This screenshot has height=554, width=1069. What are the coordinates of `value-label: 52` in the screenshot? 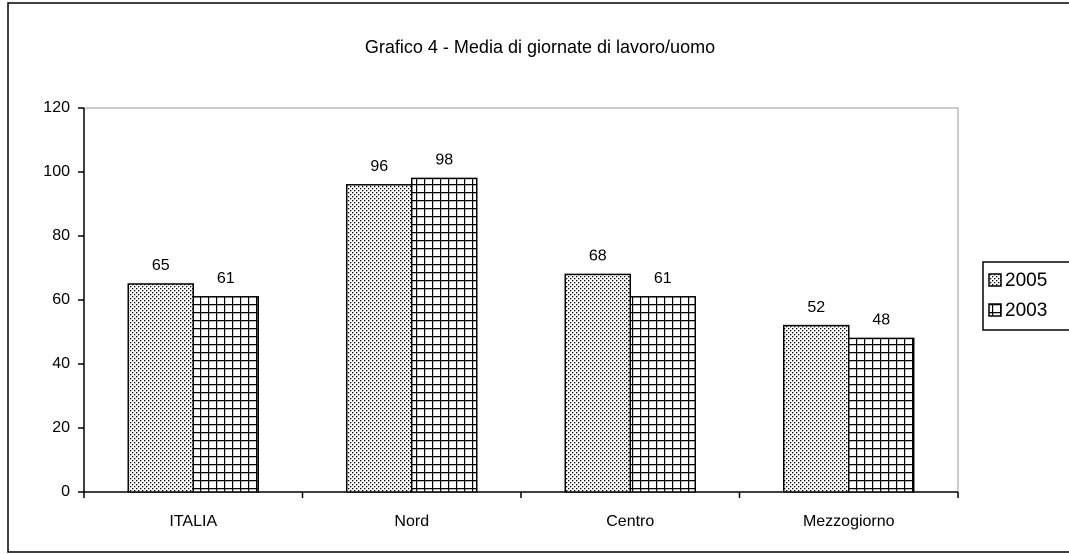 It's located at (816, 307).